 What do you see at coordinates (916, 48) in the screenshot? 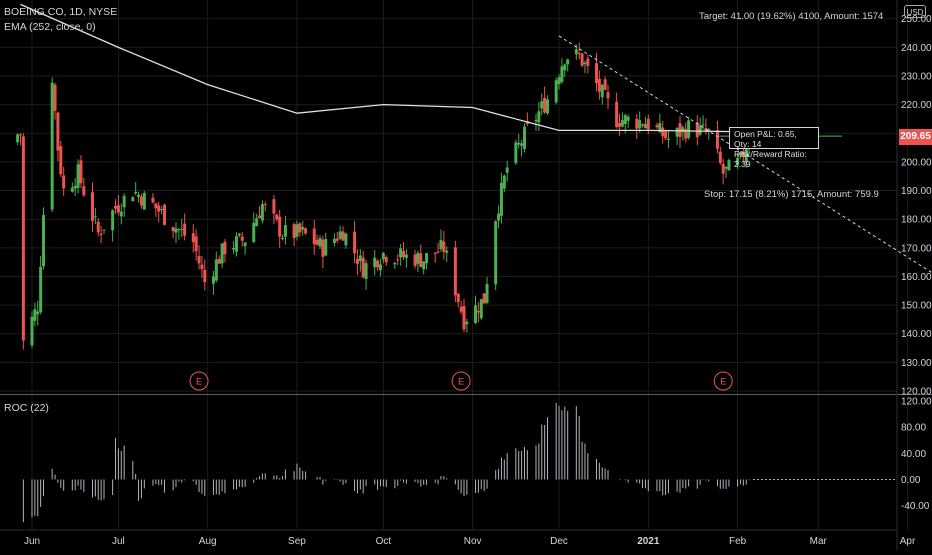
I see `y-tick-label: 240.00` at bounding box center [916, 48].